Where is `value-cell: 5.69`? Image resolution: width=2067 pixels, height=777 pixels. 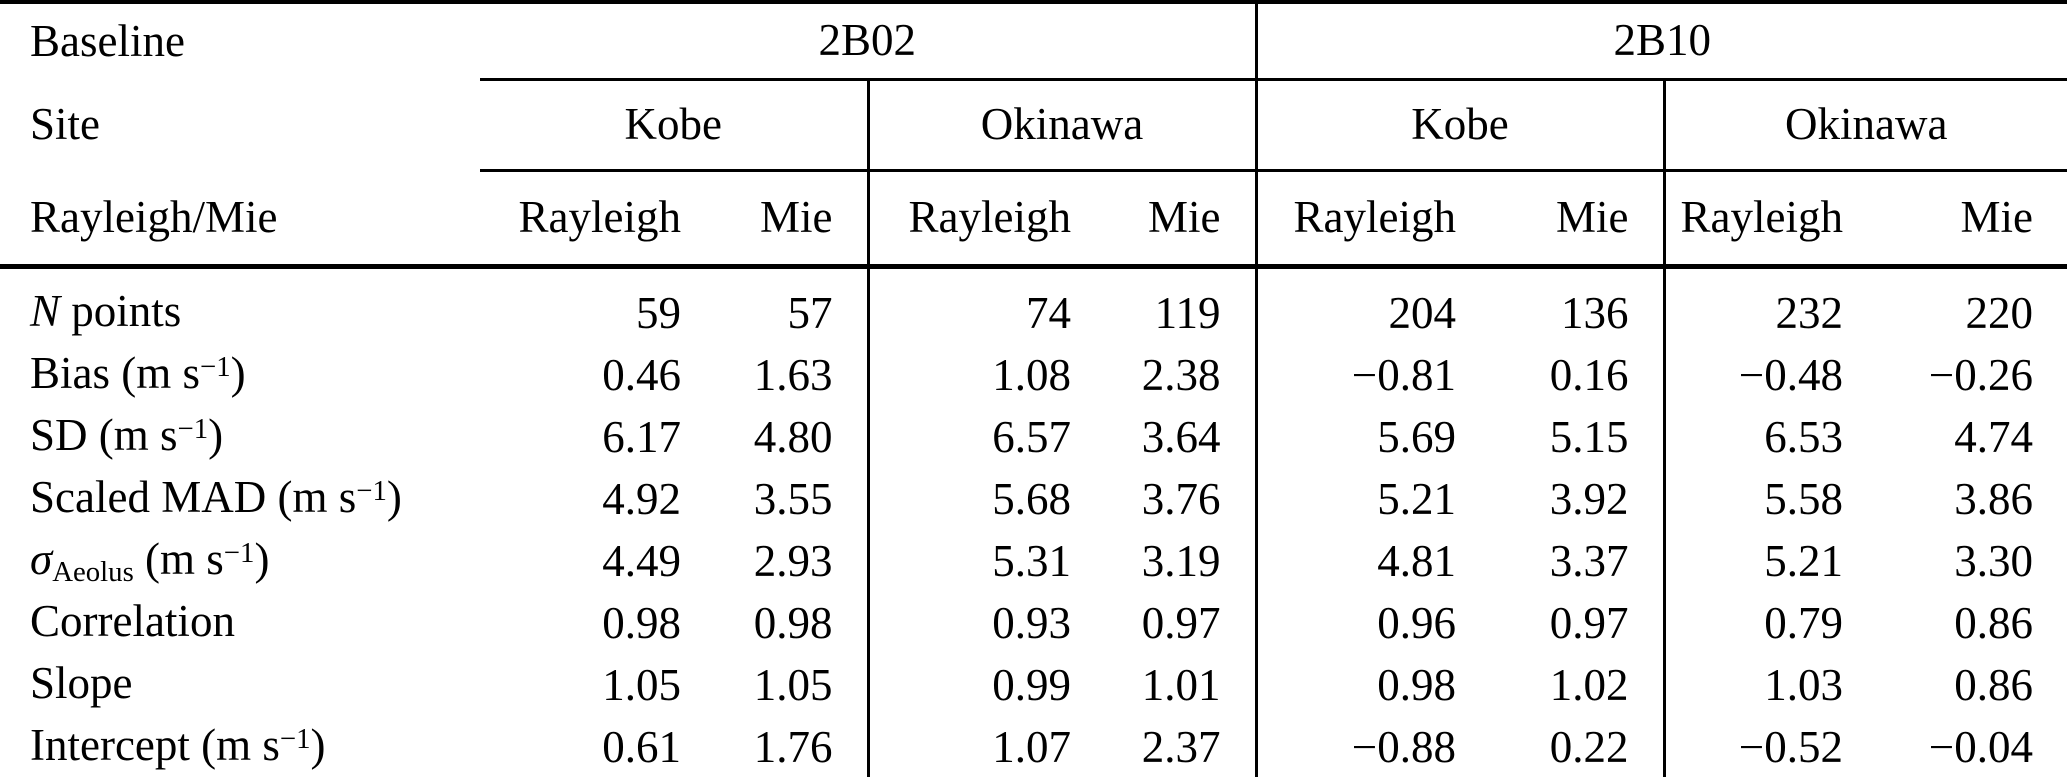 value-cell: 5.69 is located at coordinates (1372, 438).